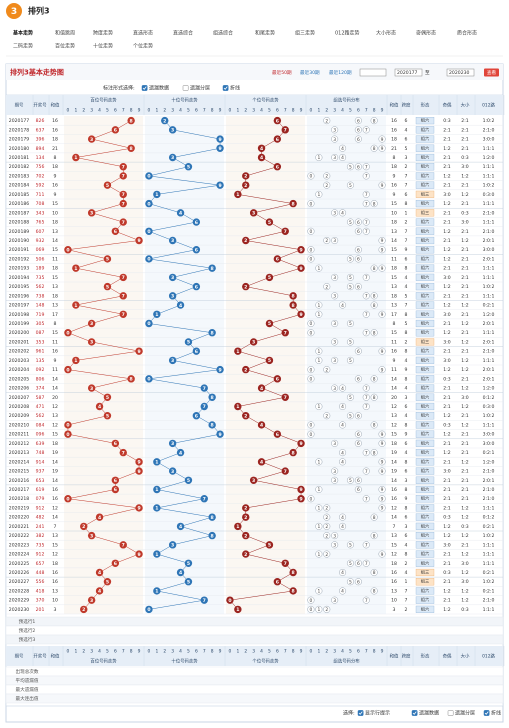  I want to click on group-digit: 8, so click(374, 306).